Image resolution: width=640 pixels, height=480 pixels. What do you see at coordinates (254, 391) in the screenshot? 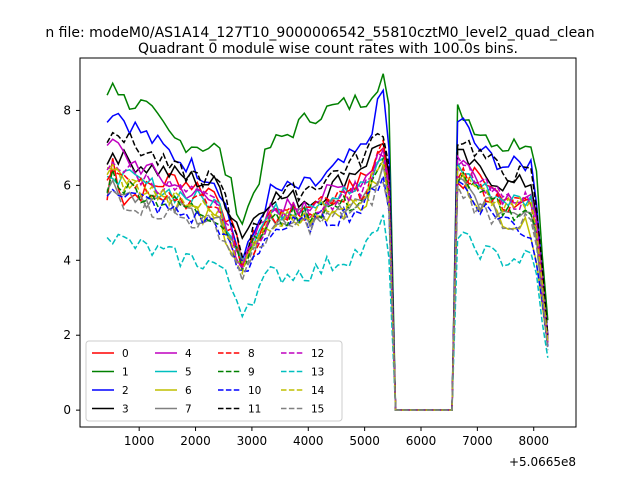
I see `legend-label-10: 10` at bounding box center [254, 391].